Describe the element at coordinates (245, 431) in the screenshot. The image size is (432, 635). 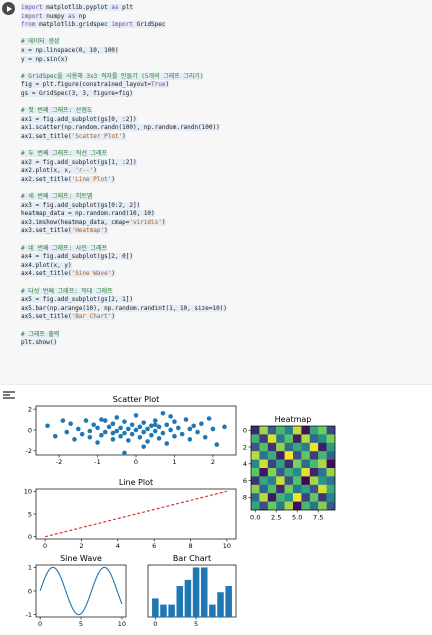
I see `y-tick-label: 0` at that location.